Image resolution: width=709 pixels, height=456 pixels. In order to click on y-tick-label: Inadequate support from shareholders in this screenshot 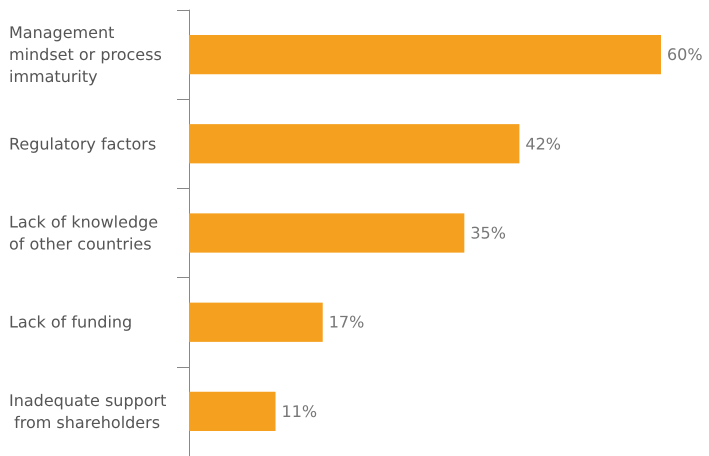, I will do `click(87, 411)`.